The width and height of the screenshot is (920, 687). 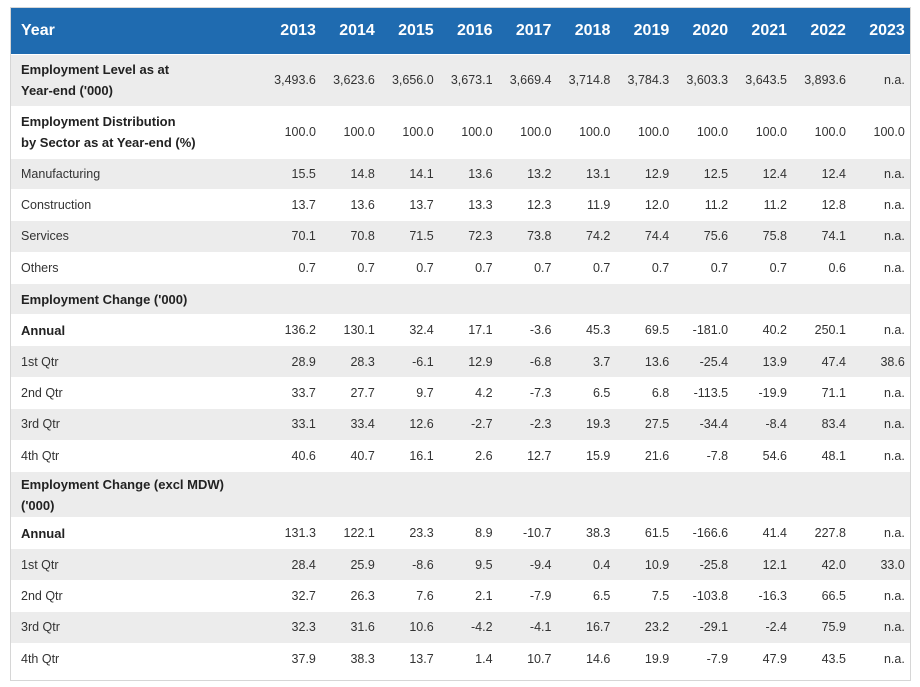 What do you see at coordinates (351, 79) in the screenshot?
I see `cell-2014: 3,623.6` at bounding box center [351, 79].